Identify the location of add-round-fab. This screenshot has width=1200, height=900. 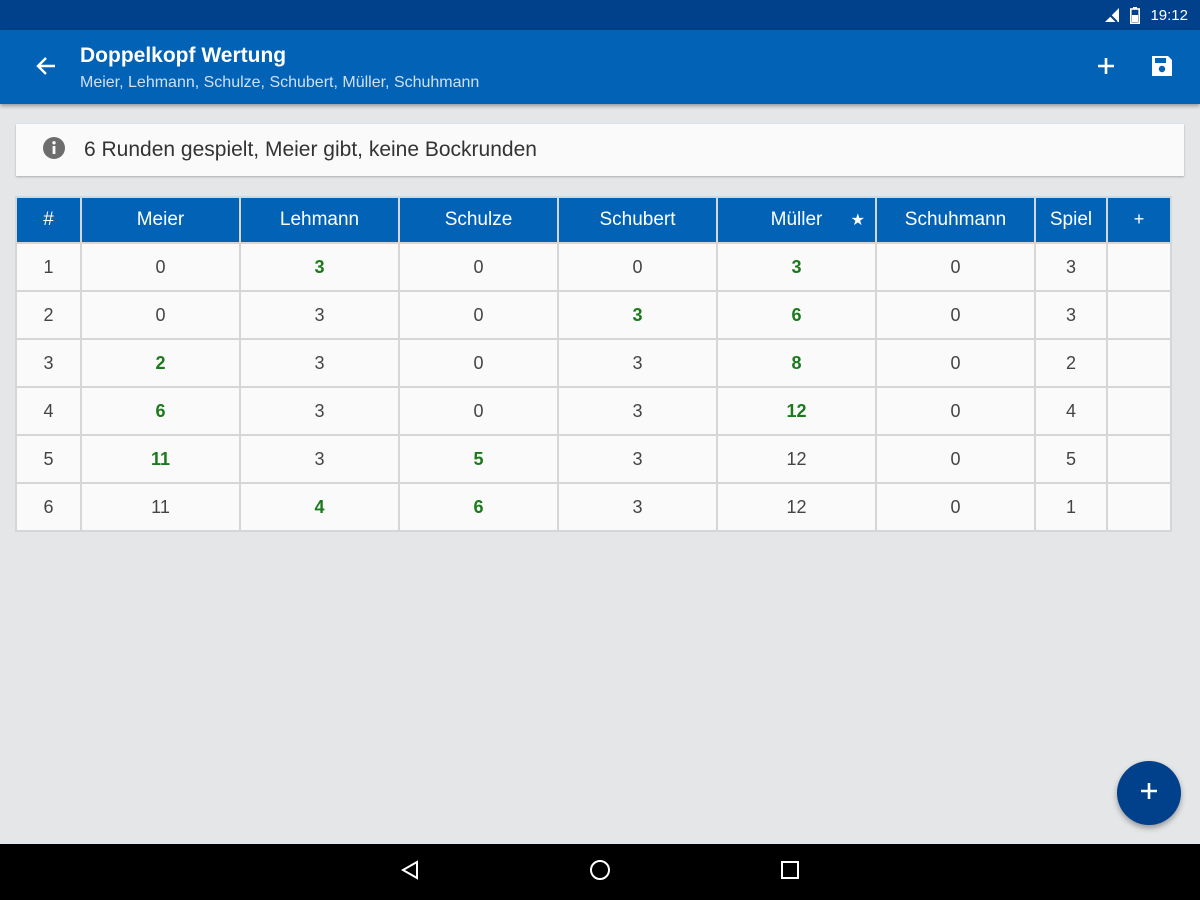
(1149, 793).